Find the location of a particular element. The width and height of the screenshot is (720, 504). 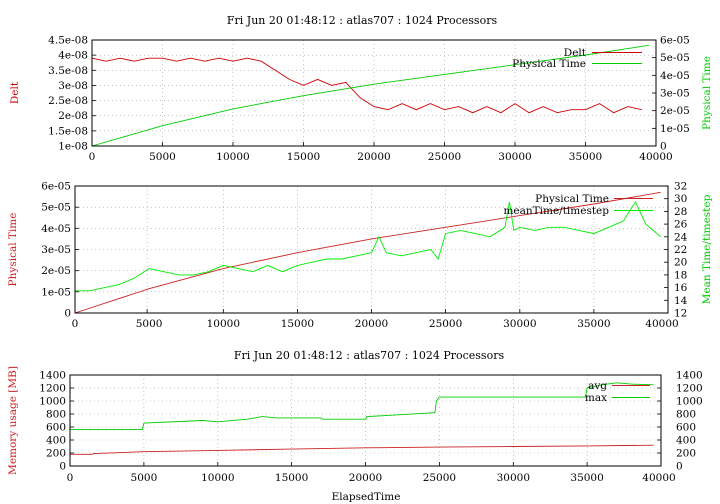

panel-3-series is located at coordinates (362, 418).